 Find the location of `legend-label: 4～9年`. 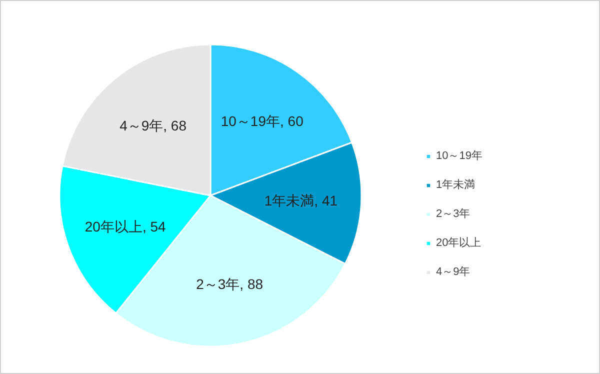

legend-label: 4～9年 is located at coordinates (453, 272).